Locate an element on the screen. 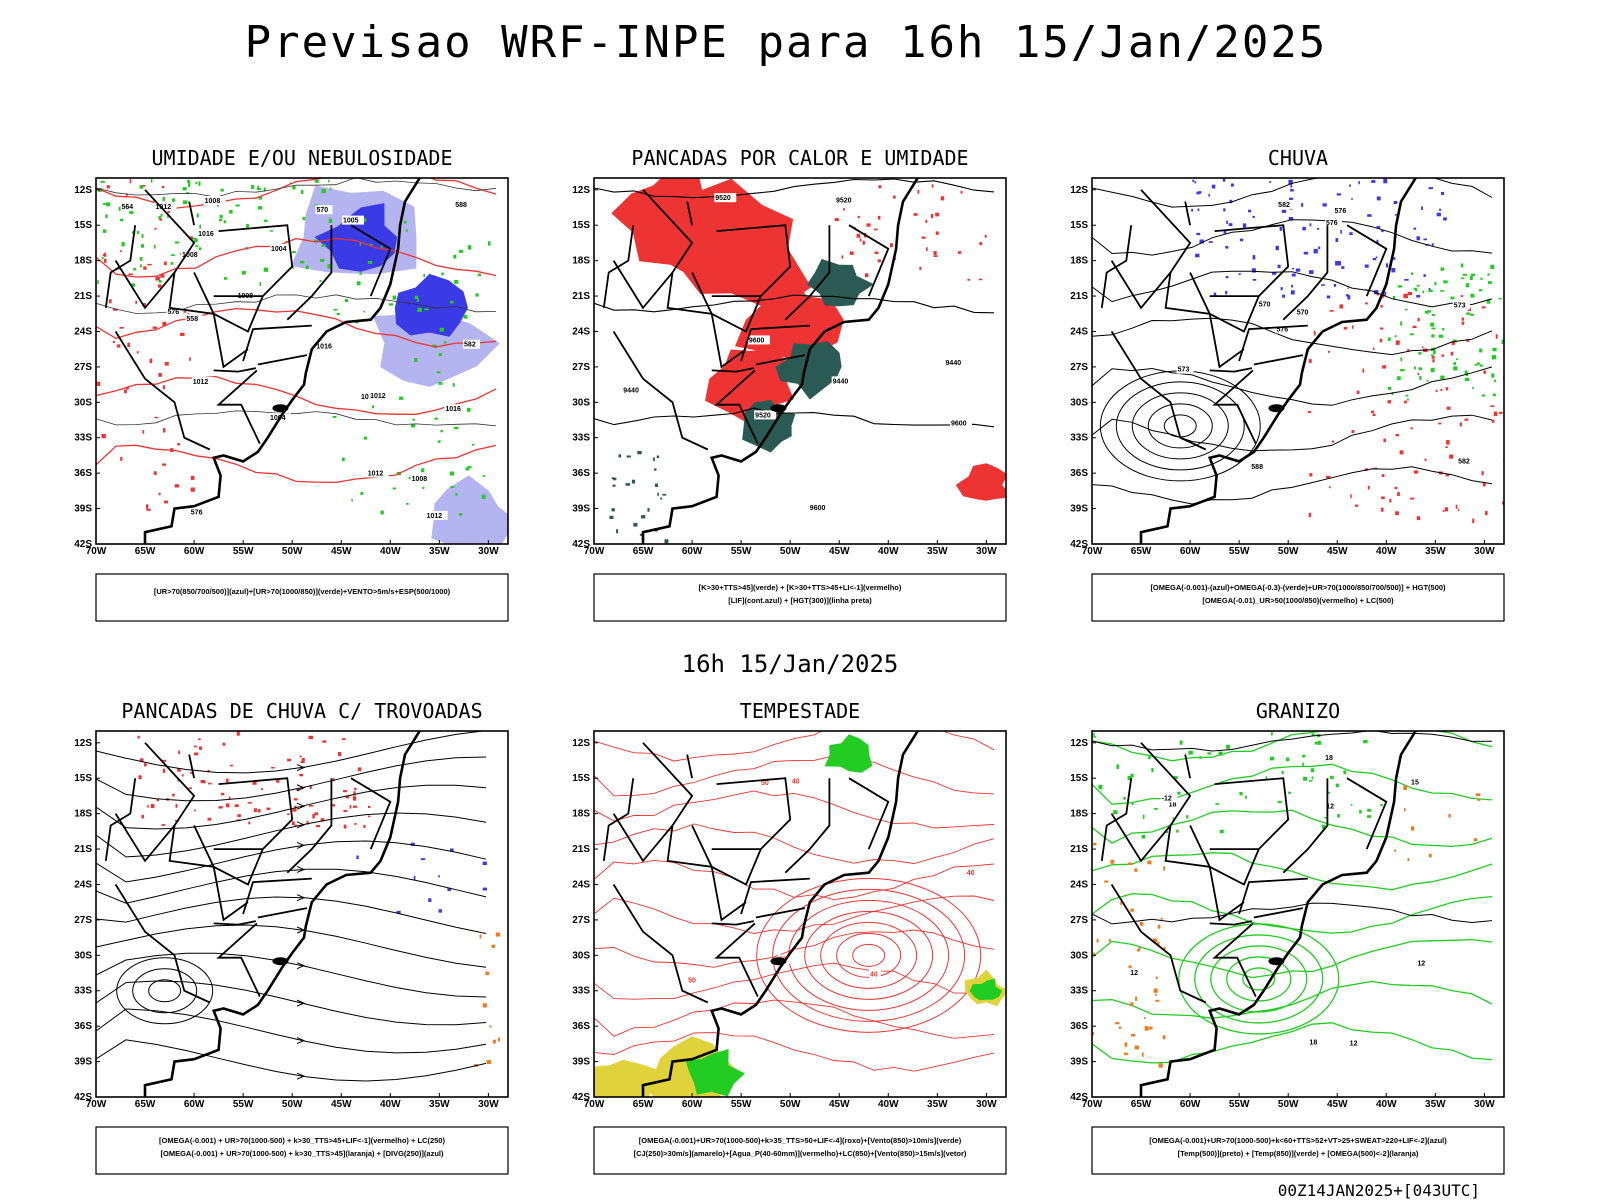 Image resolution: width=1600 pixels, height=1200 pixels. contour-label: 9440 is located at coordinates (954, 363).